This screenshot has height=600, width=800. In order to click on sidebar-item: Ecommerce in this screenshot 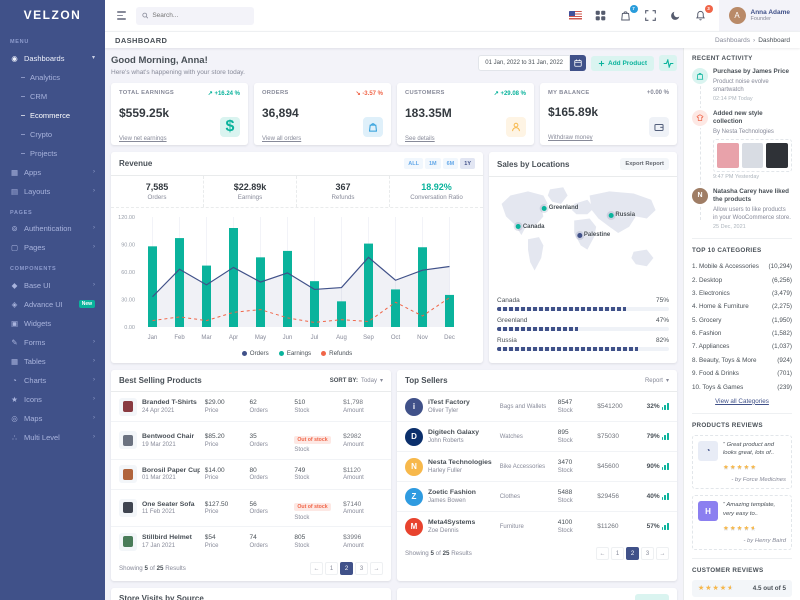, I will do `click(52, 115)`.